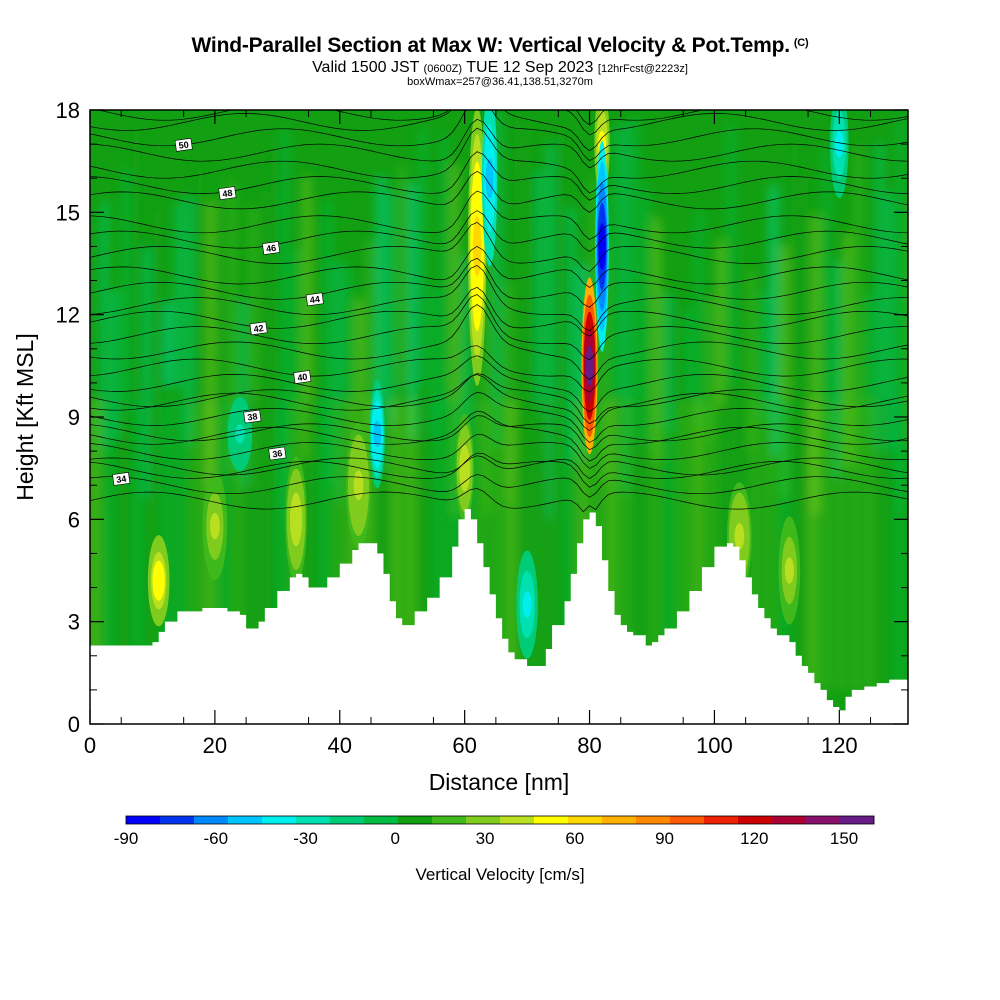  What do you see at coordinates (74, 519) in the screenshot?
I see `y-tick-label: 6` at bounding box center [74, 519].